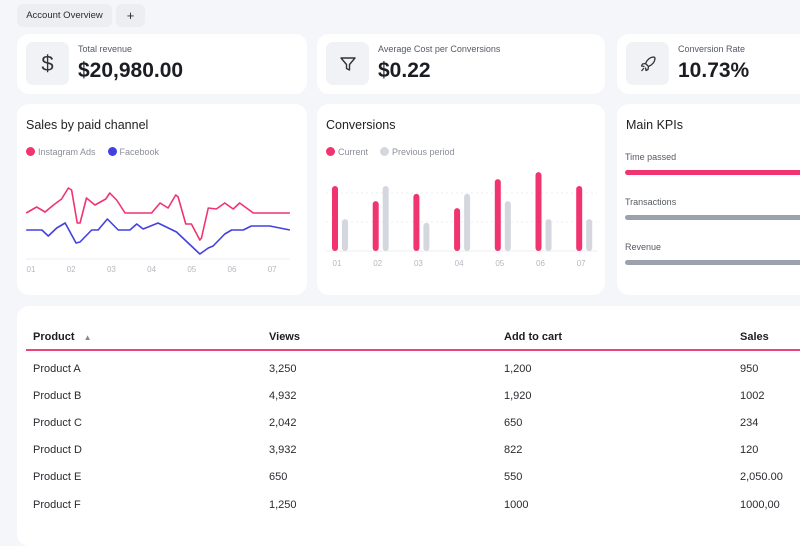  What do you see at coordinates (404, 70) in the screenshot?
I see `stat-value: $0.22` at bounding box center [404, 70].